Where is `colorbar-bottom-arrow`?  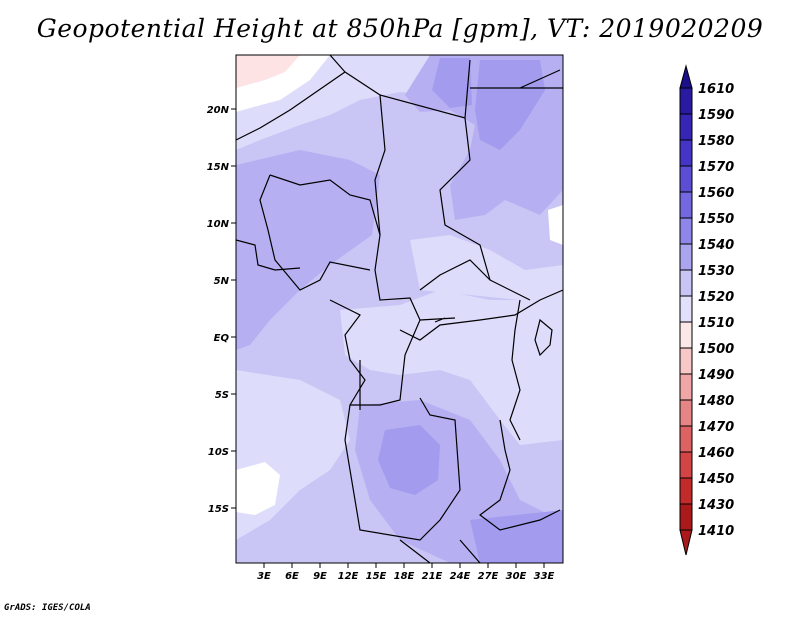
colorbar-bottom-arrow is located at coordinates (686, 542).